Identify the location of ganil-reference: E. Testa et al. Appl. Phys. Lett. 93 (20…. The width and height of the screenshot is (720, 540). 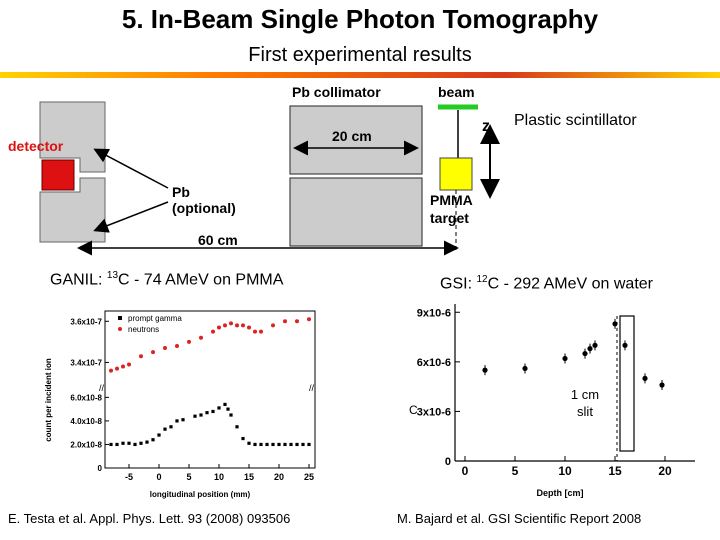
(149, 518).